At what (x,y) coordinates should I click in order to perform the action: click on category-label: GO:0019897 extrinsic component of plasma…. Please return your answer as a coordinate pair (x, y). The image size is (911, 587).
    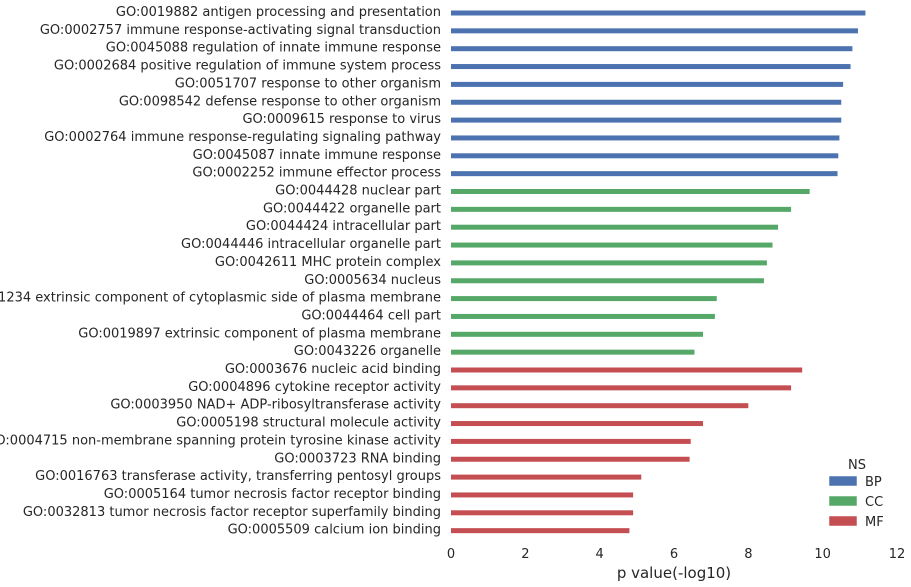
    Looking at the image, I should click on (259, 333).